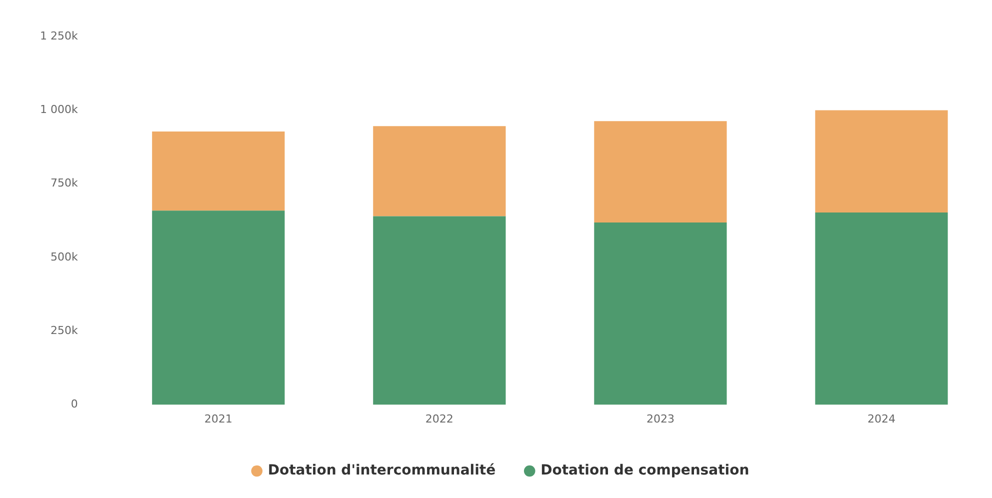 The width and height of the screenshot is (992, 498). I want to click on x-tick-label: 2021, so click(218, 419).